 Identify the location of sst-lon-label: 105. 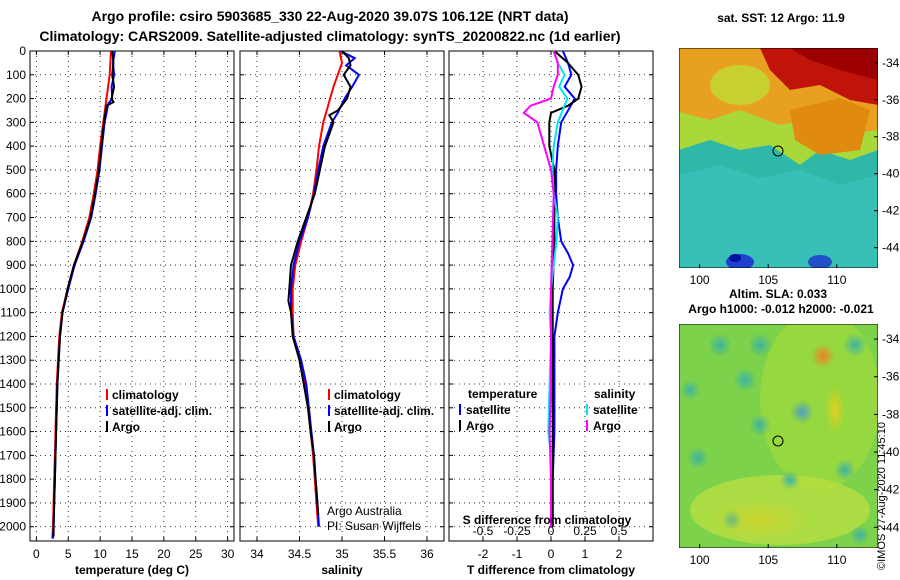
(768, 280).